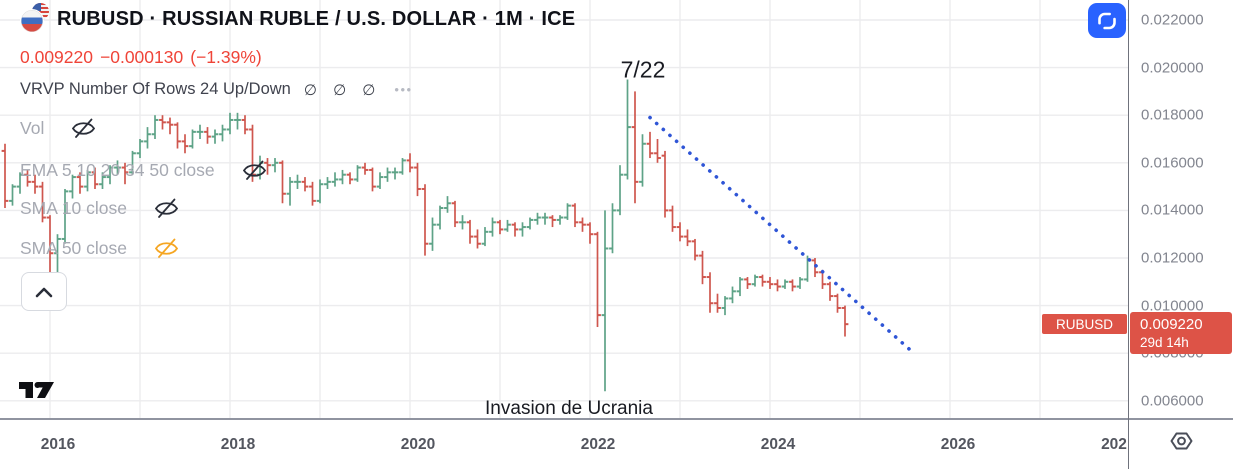 The image size is (1233, 469). What do you see at coordinates (142, 57) in the screenshot?
I see `price-change: −0.000130` at bounding box center [142, 57].